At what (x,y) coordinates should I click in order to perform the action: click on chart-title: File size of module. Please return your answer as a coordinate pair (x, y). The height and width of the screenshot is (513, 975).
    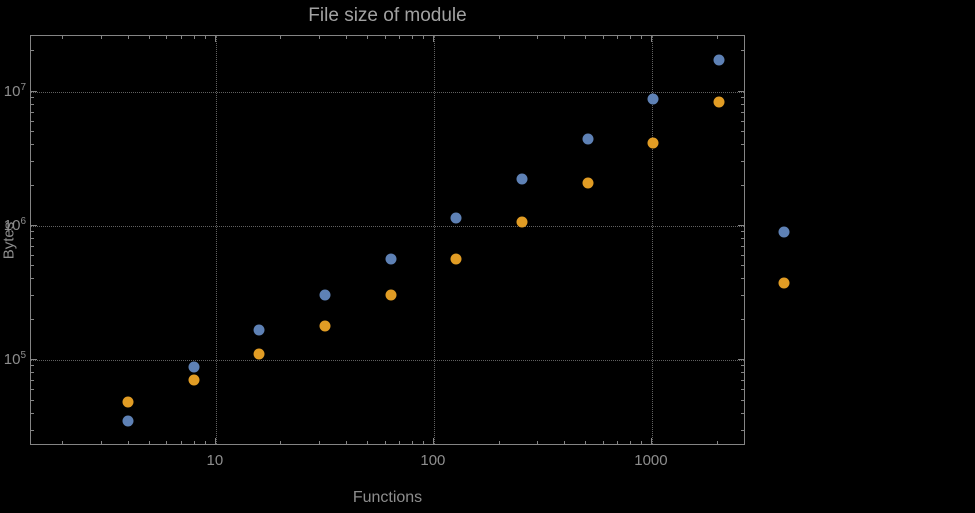
    Looking at the image, I should click on (387, 15).